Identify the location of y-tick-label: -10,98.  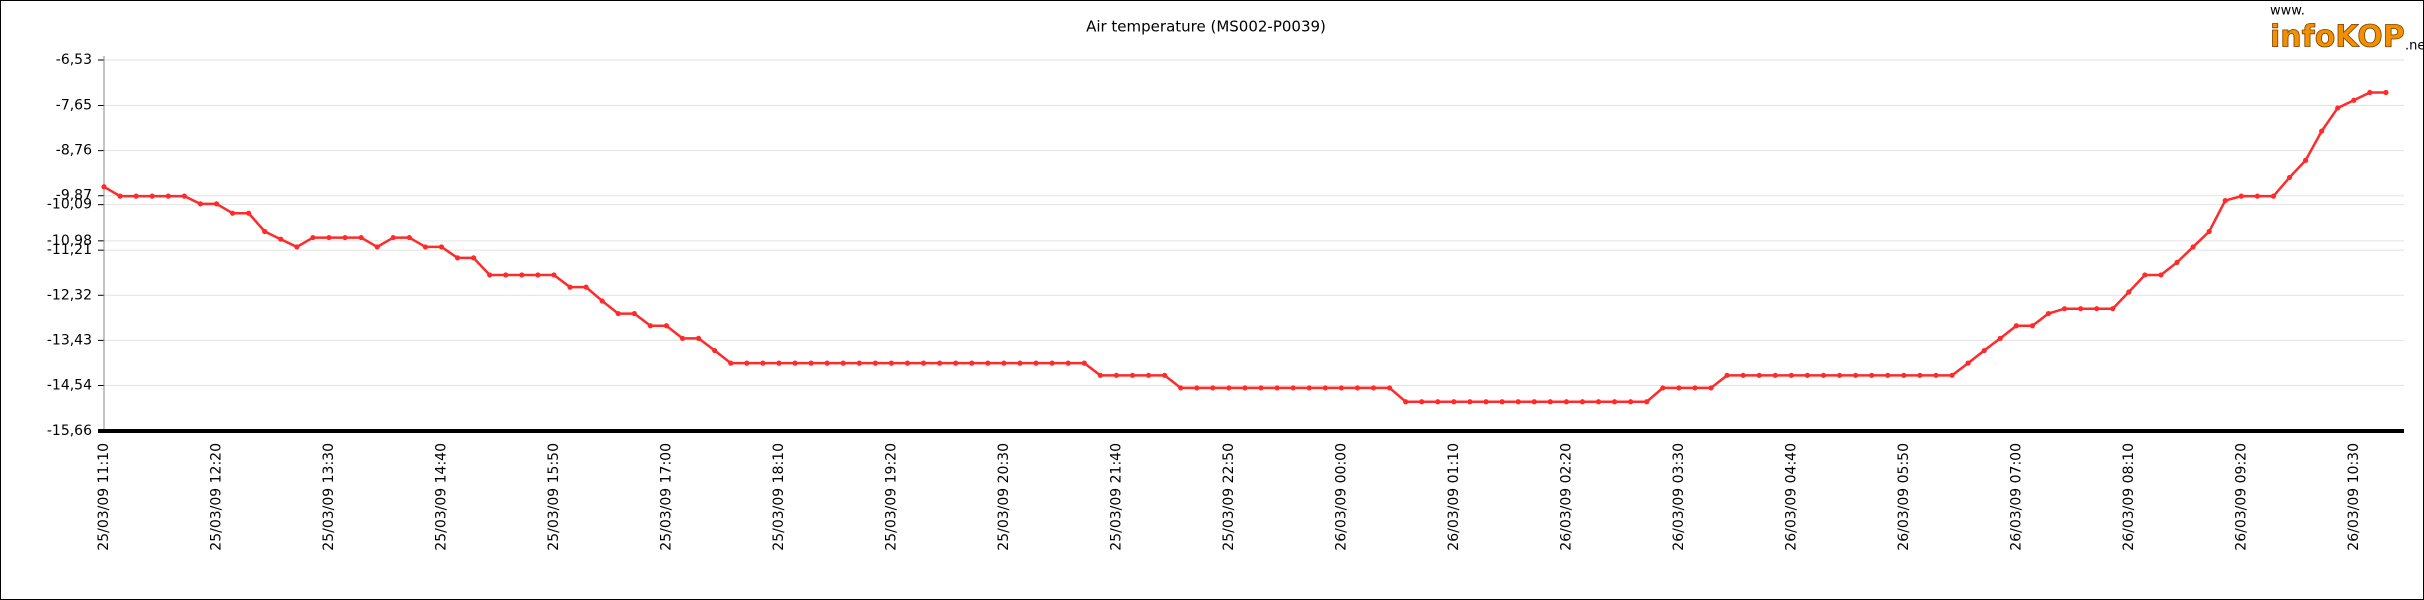
(69, 241).